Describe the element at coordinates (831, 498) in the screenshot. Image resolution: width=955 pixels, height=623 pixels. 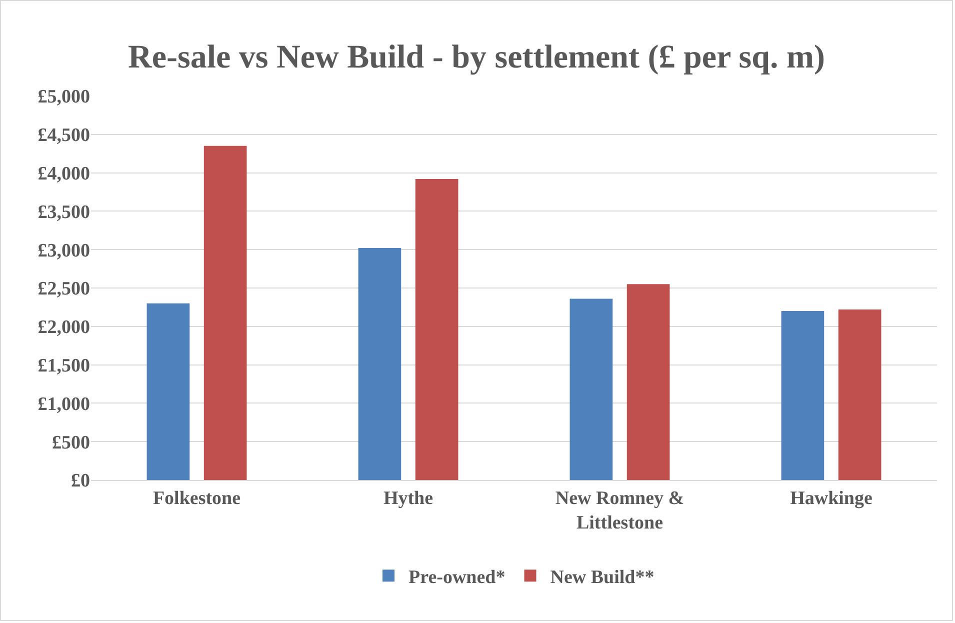
I see `x-tick-label: Hawkinge` at that location.